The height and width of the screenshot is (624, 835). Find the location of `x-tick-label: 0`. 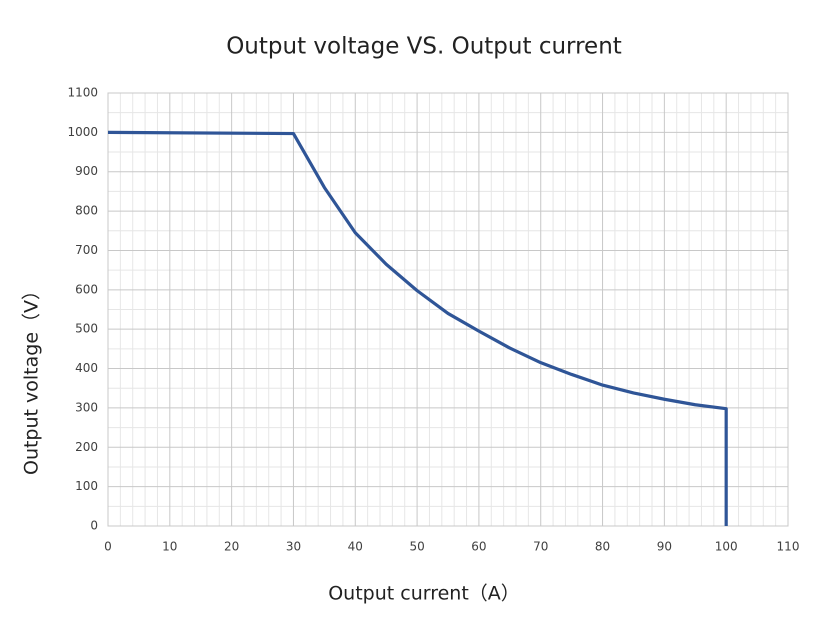

x-tick-label: 0 is located at coordinates (108, 547).